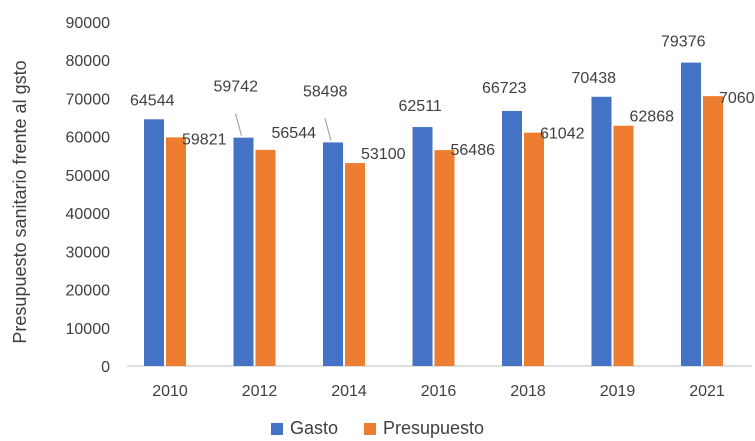 Image resolution: width=755 pixels, height=441 pixels. What do you see at coordinates (294, 133) in the screenshot?
I see `data-label-presupuesto: 56544` at bounding box center [294, 133].